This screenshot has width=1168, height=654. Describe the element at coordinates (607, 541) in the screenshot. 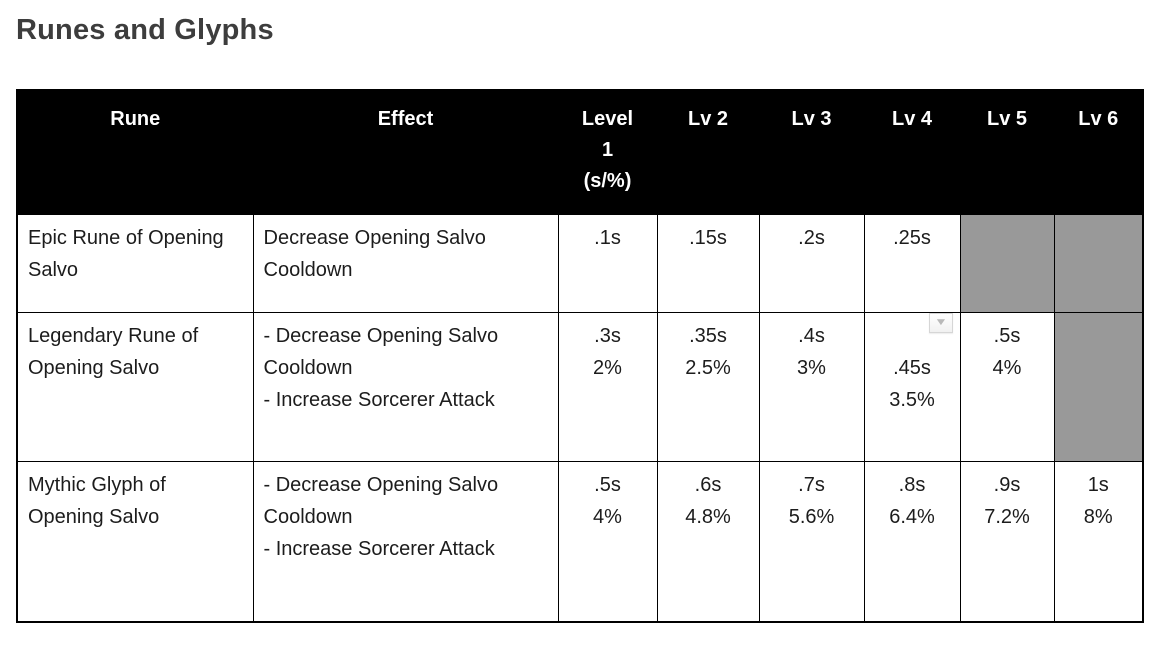

I see `level-1-cell: .5s 4%` at that location.